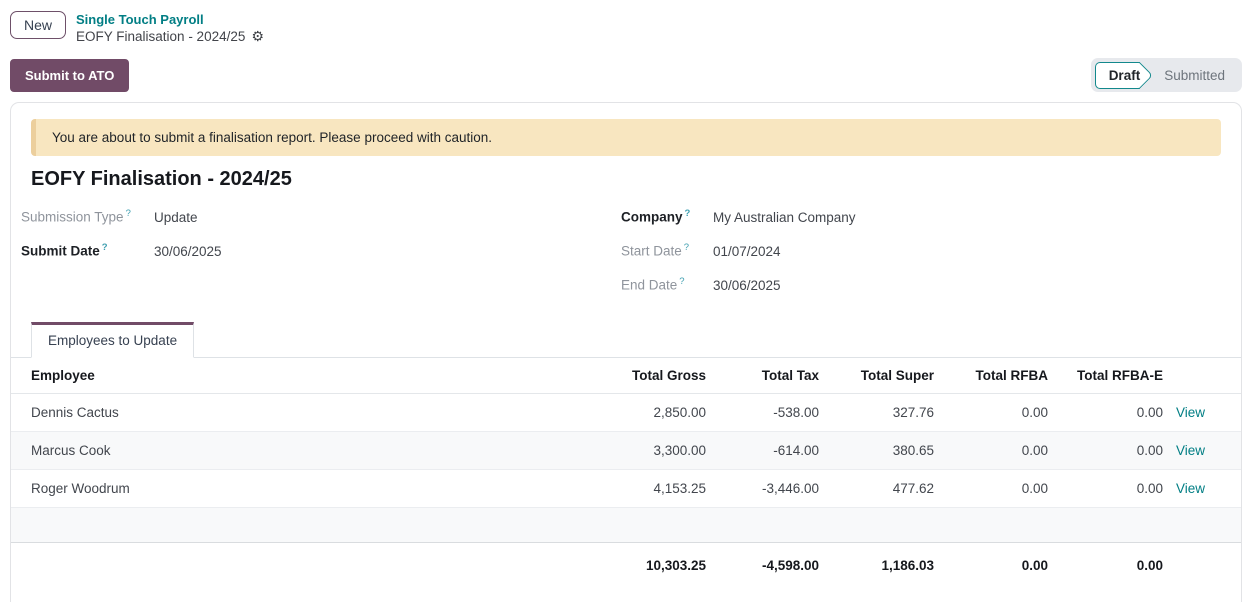 Image resolution: width=1247 pixels, height=613 pixels. I want to click on total-gross-value: 2,850.00, so click(647, 412).